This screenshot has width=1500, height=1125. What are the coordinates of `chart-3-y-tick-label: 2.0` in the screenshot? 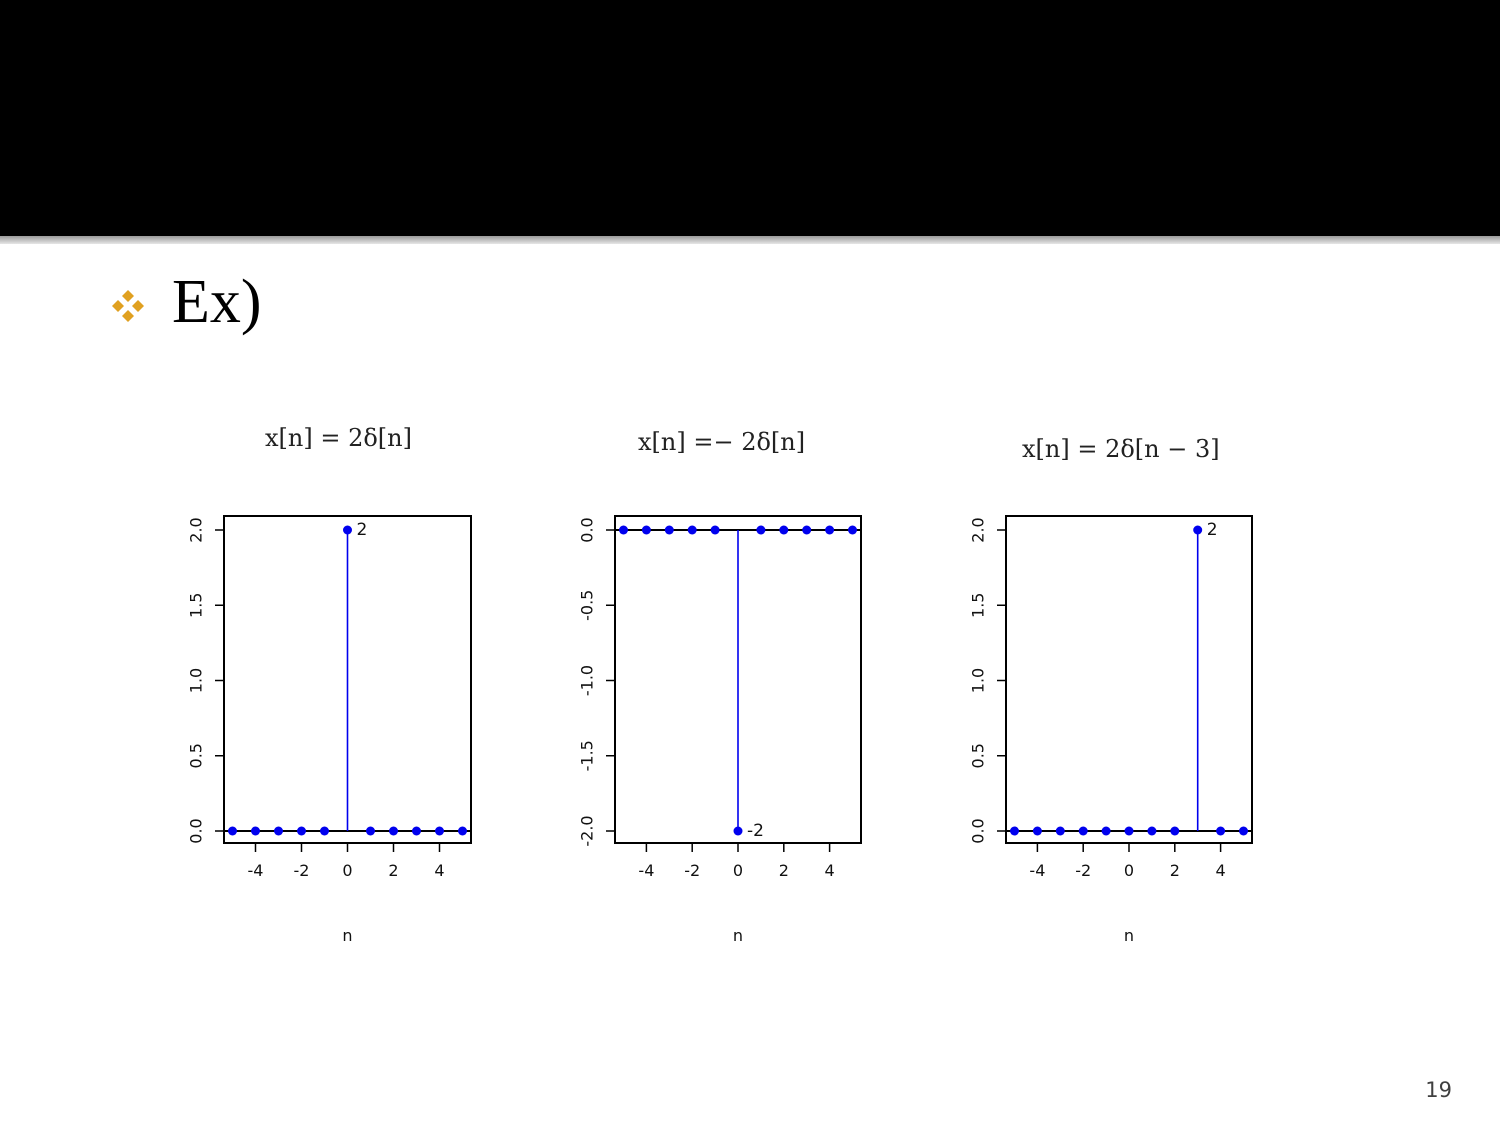 It's located at (978, 529).